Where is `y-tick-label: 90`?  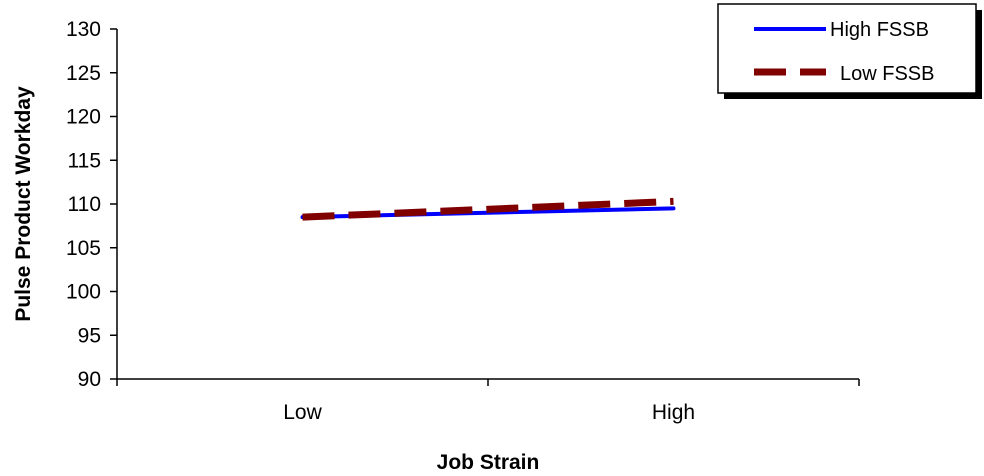 y-tick-label: 90 is located at coordinates (89, 379).